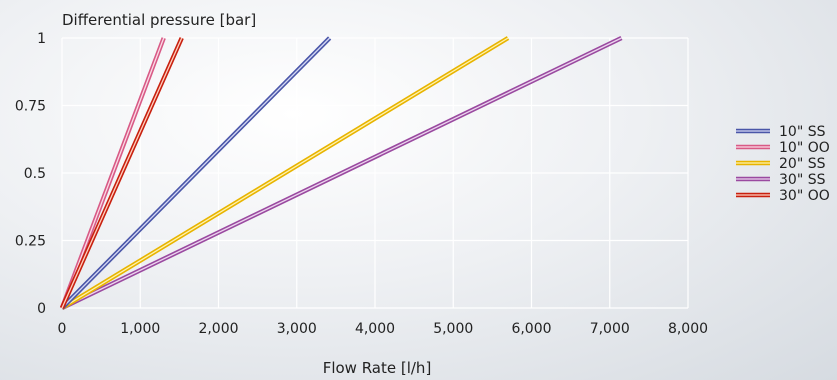 The width and height of the screenshot is (837, 380). I want to click on y-tick-label: 0.5, so click(35, 174).